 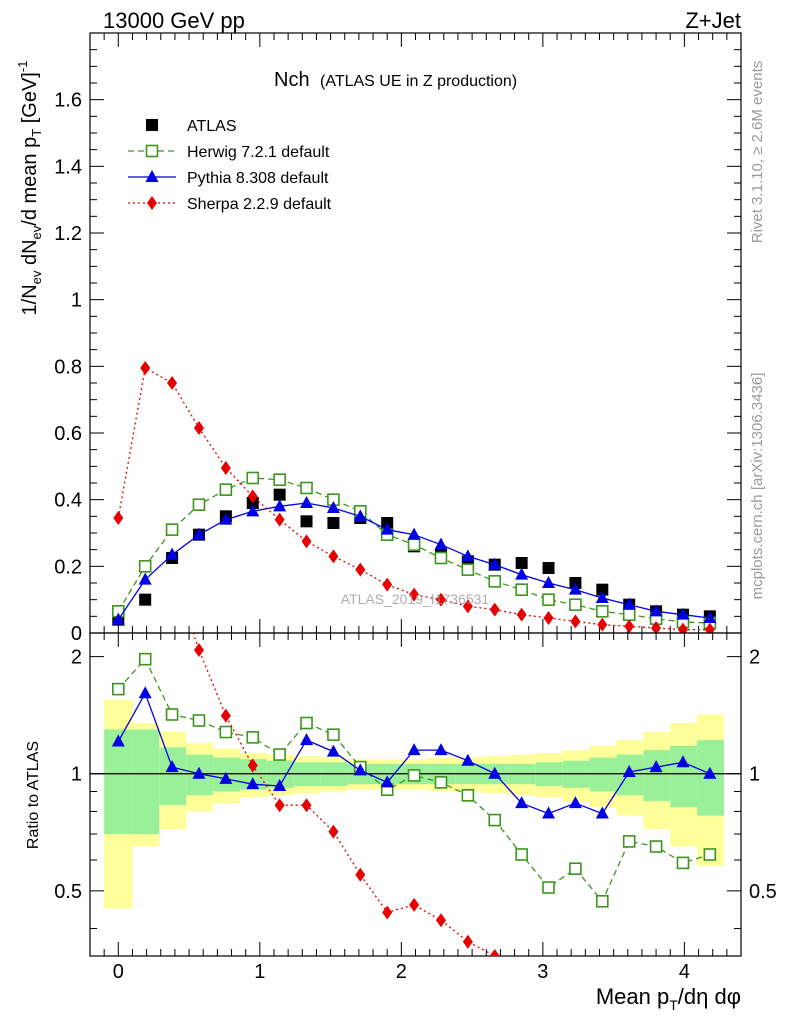 What do you see at coordinates (258, 178) in the screenshot?
I see `legend-label-pythia: Pythia 8.308 default` at bounding box center [258, 178].